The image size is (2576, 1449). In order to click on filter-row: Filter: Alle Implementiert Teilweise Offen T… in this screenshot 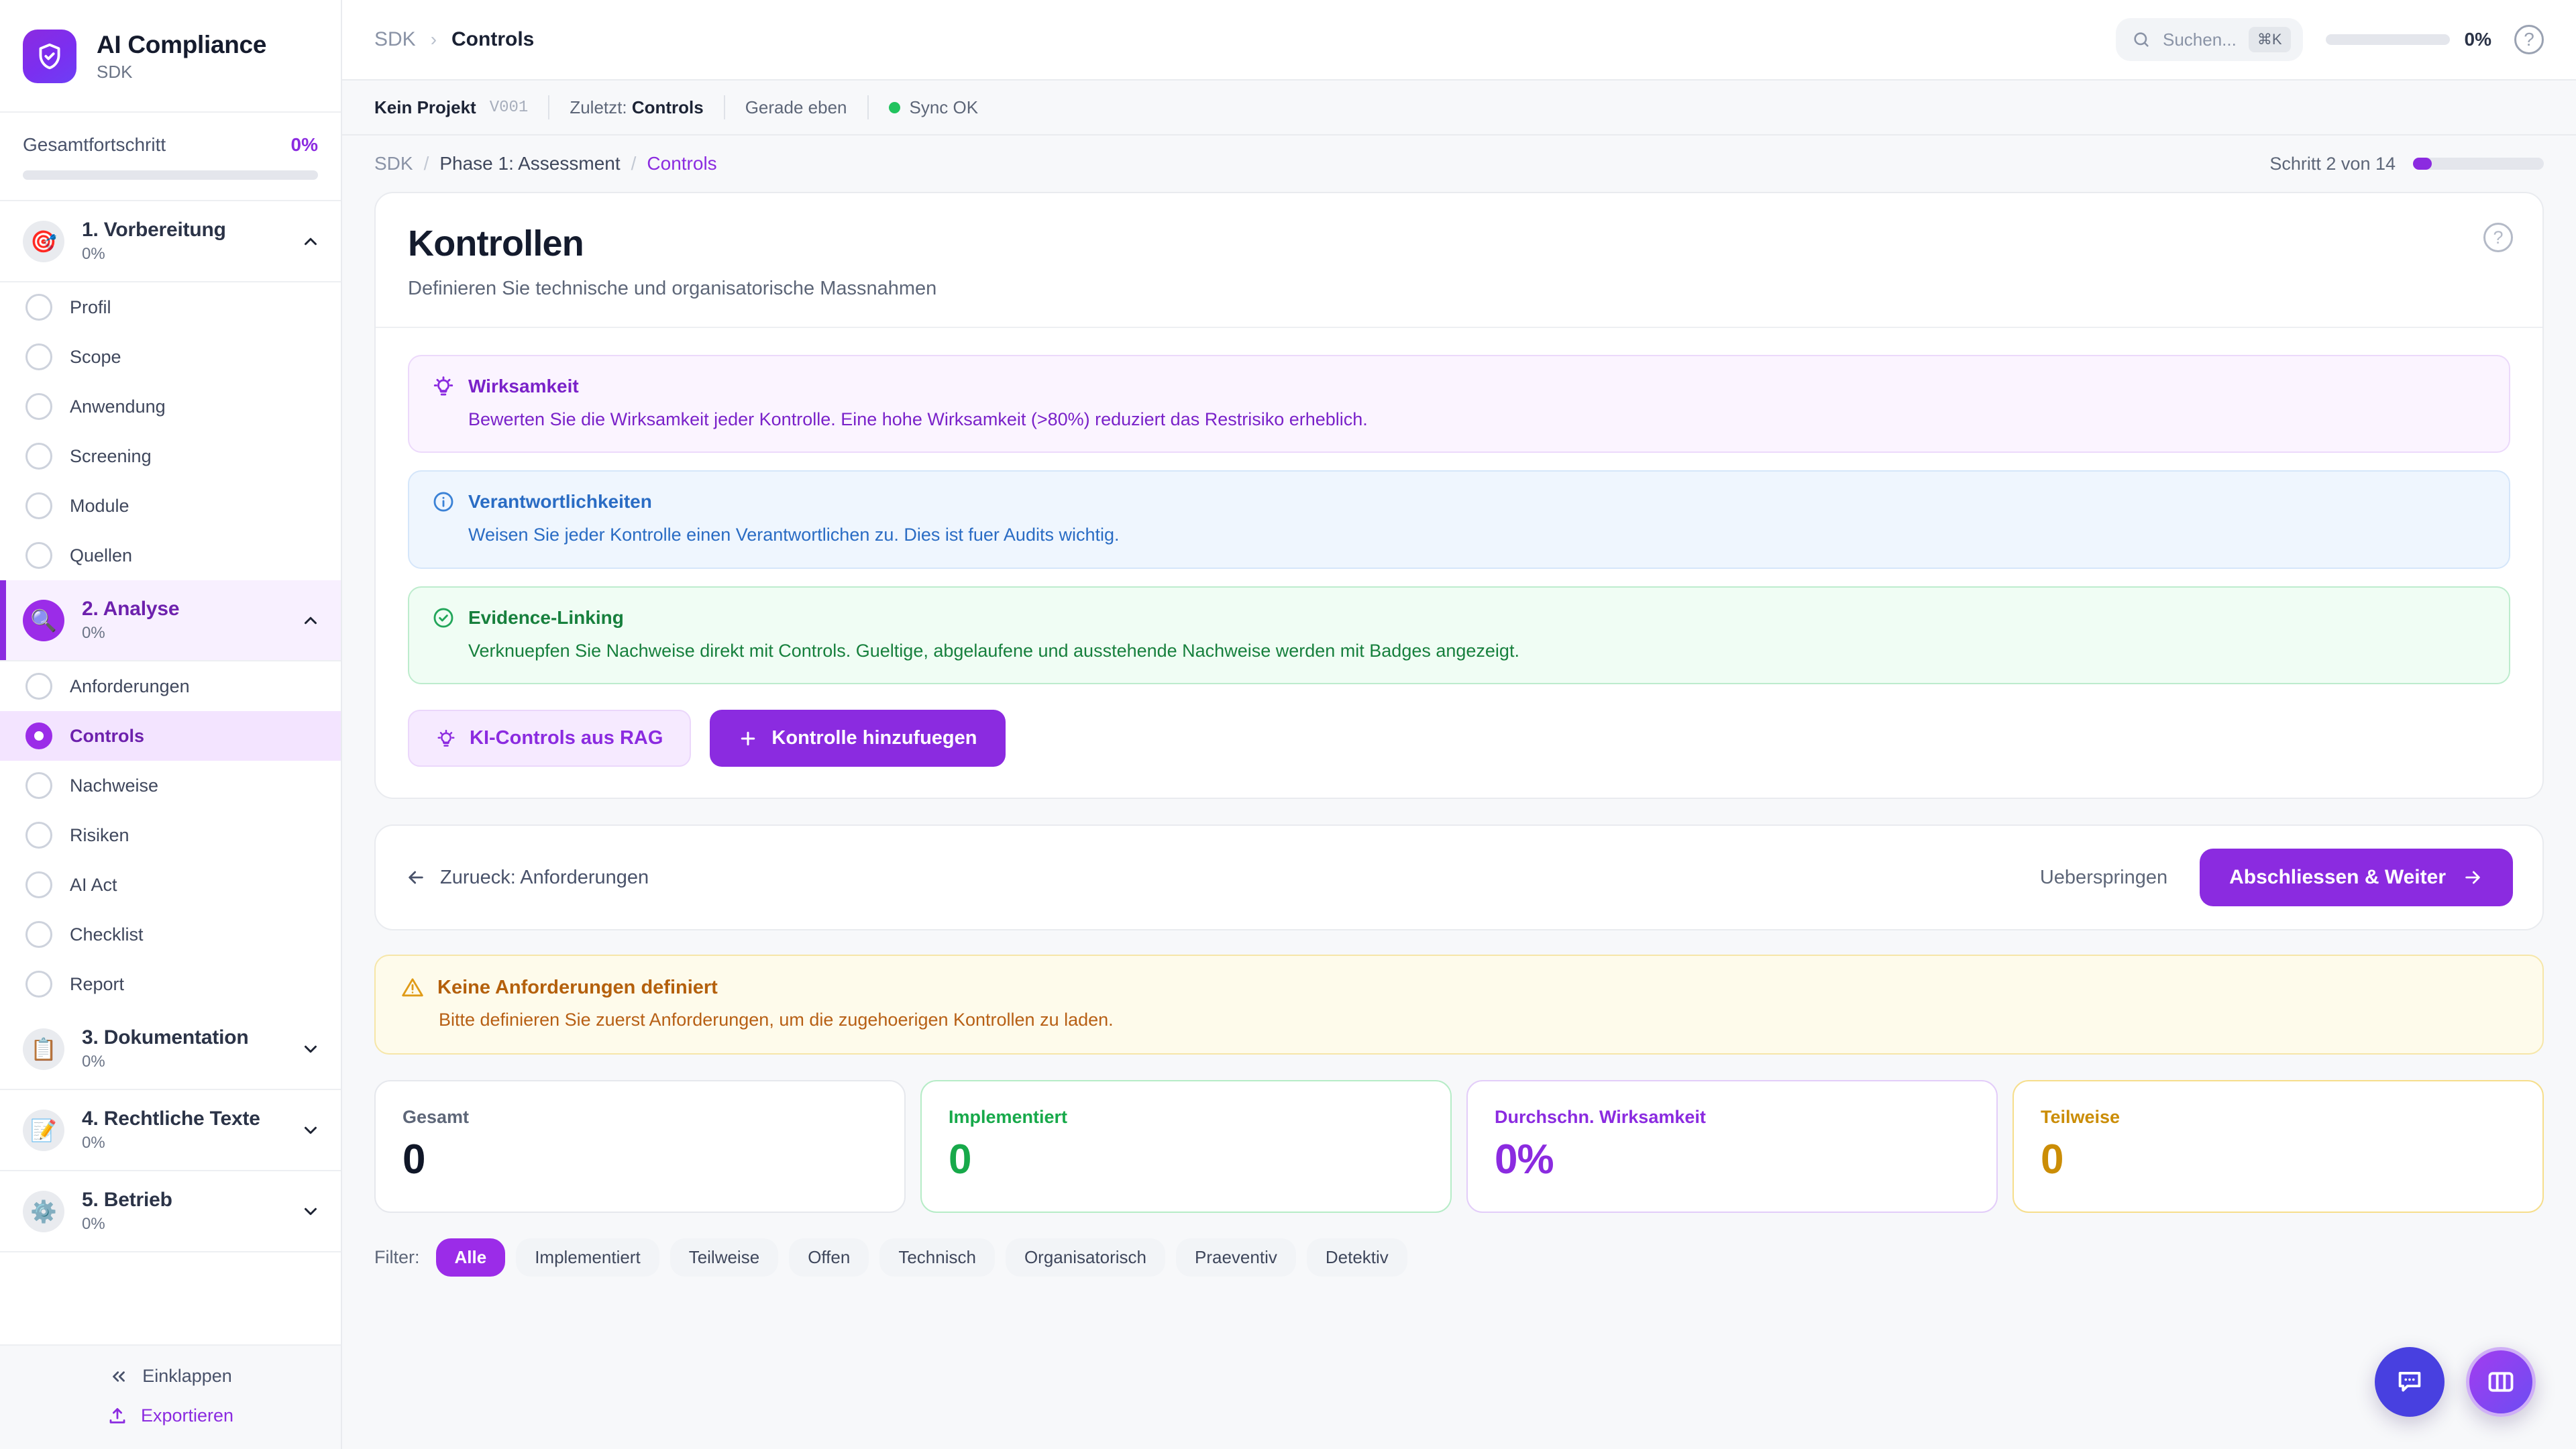, I will do `click(1459, 1257)`.